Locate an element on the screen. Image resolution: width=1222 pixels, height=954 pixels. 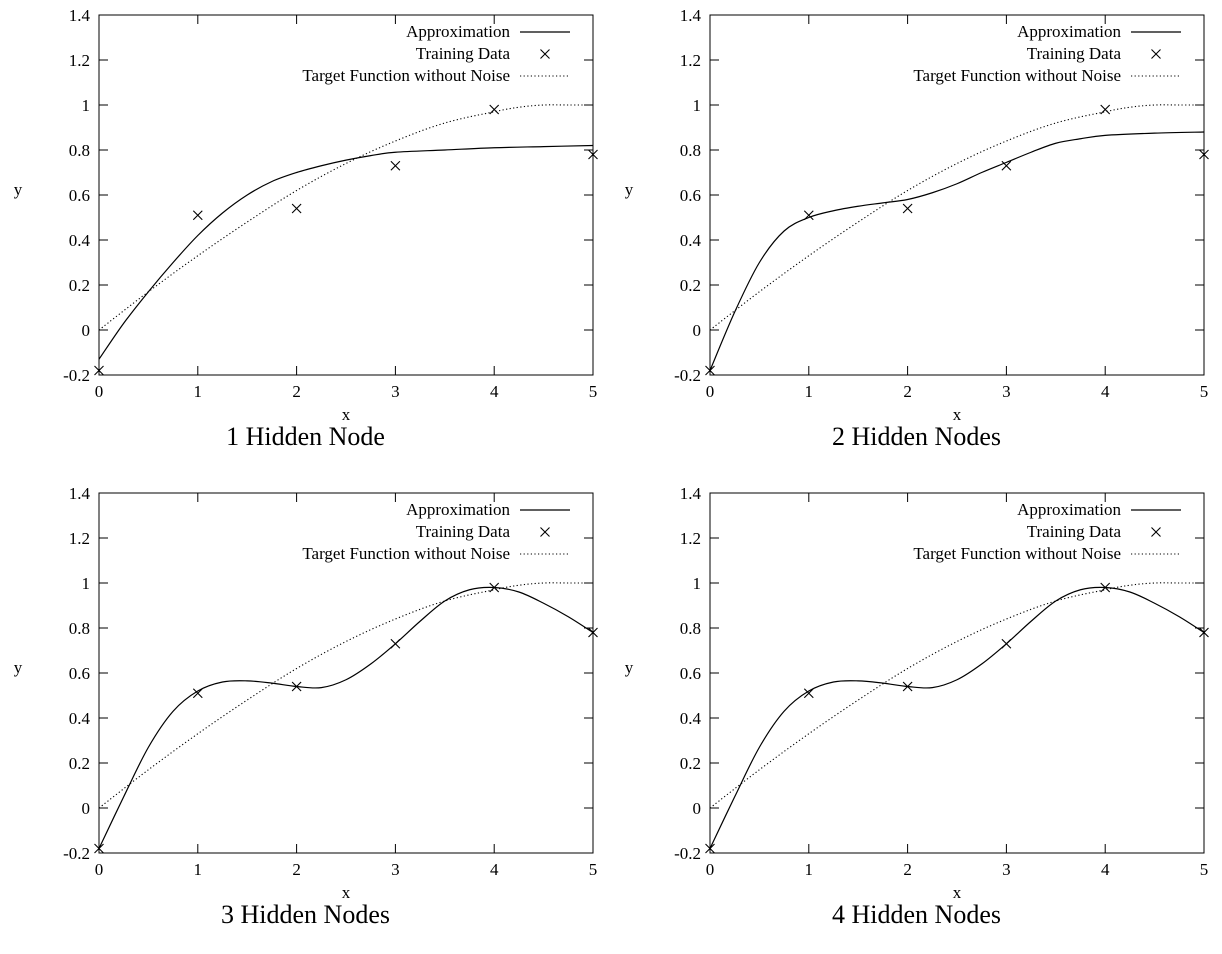
chart-caption: 4 Hidden Nodes is located at coordinates (916, 914).